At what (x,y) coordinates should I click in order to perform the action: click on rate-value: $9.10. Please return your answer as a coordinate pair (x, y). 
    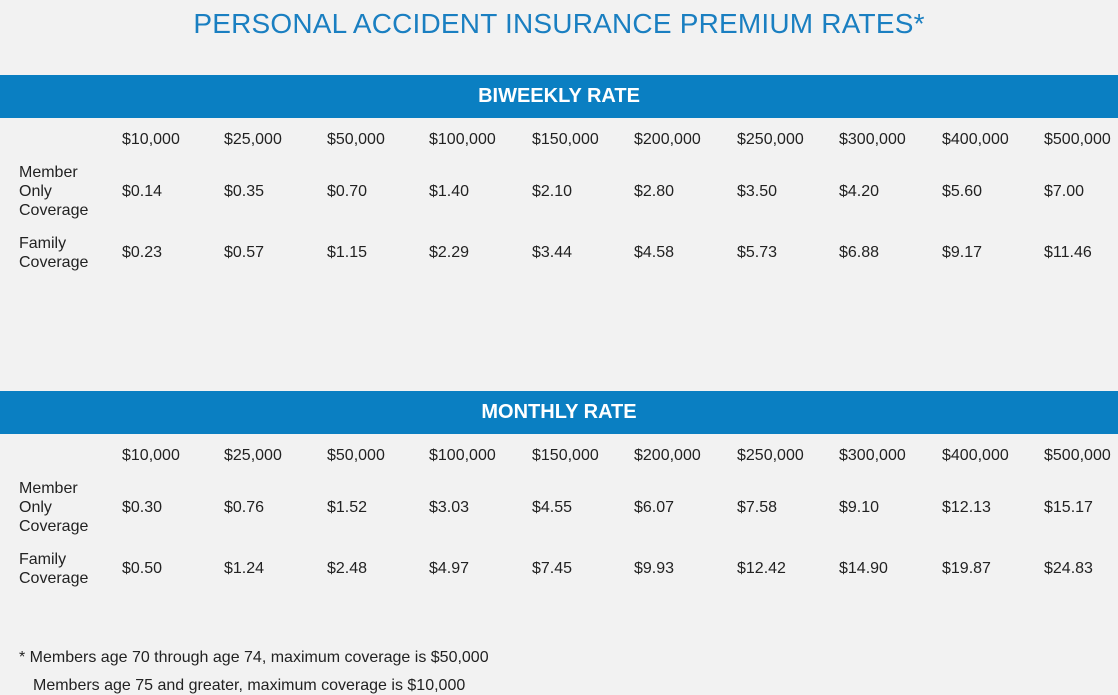
    Looking at the image, I should click on (859, 507).